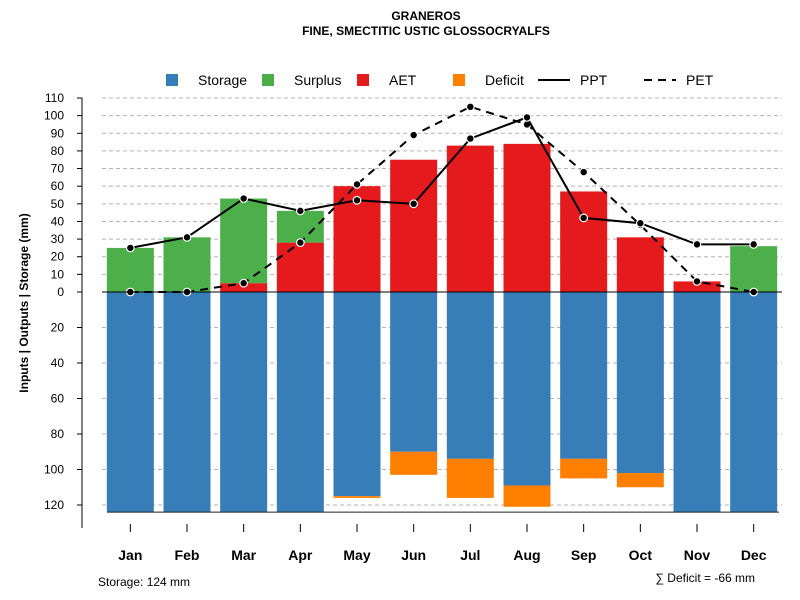  Describe the element at coordinates (413, 555) in the screenshot. I see `x-tick-label-jun: Jun` at that location.